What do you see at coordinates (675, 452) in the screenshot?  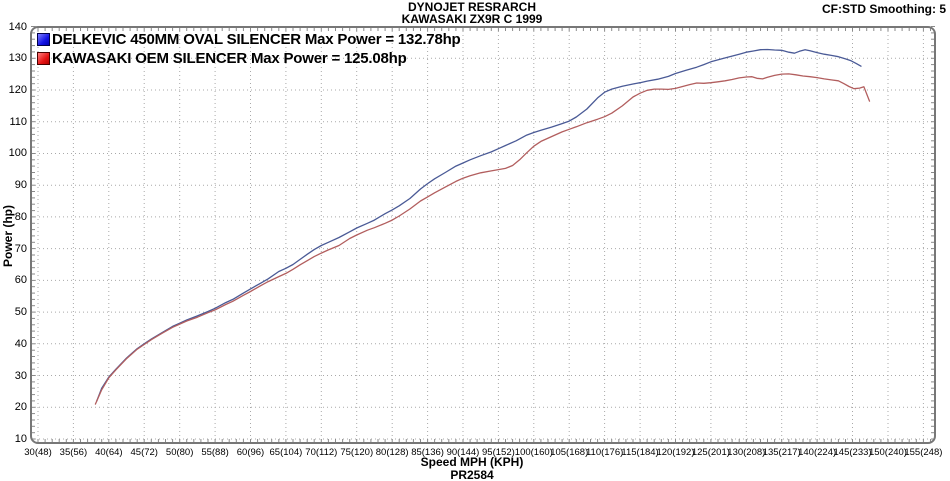 I see `x-tick-label: 120(192)` at bounding box center [675, 452].